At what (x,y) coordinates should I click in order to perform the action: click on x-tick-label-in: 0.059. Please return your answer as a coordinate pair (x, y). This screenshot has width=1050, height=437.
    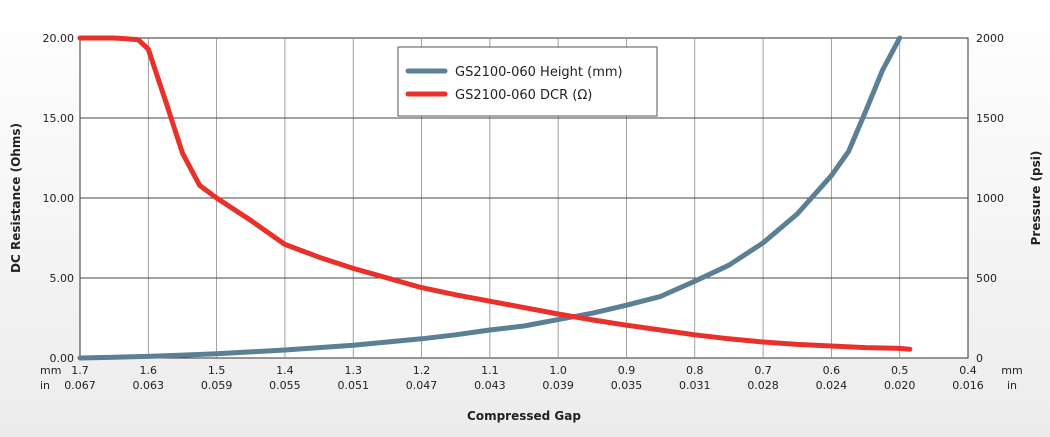
    Looking at the image, I should click on (217, 385).